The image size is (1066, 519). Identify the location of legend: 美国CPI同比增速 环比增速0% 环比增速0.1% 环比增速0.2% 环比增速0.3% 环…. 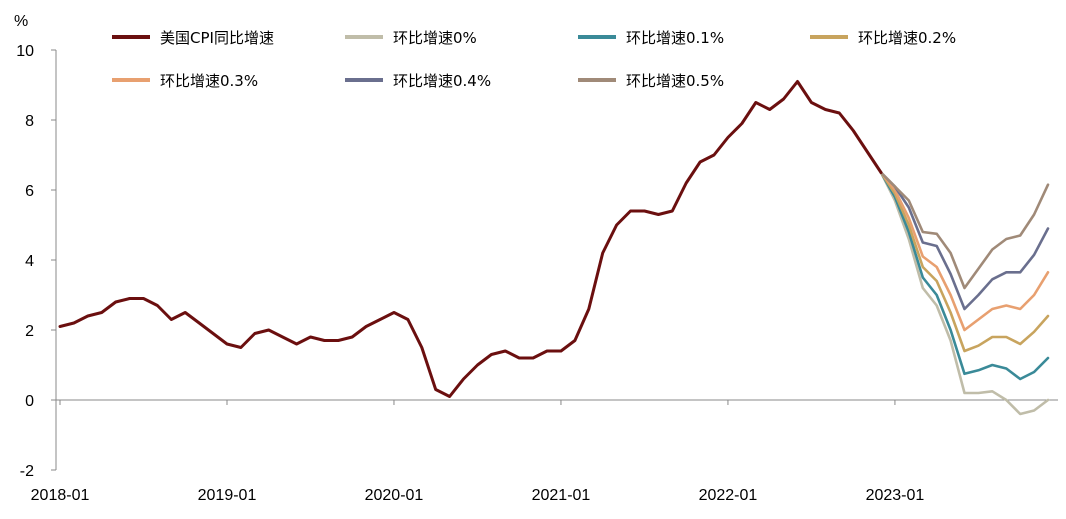
(534, 59).